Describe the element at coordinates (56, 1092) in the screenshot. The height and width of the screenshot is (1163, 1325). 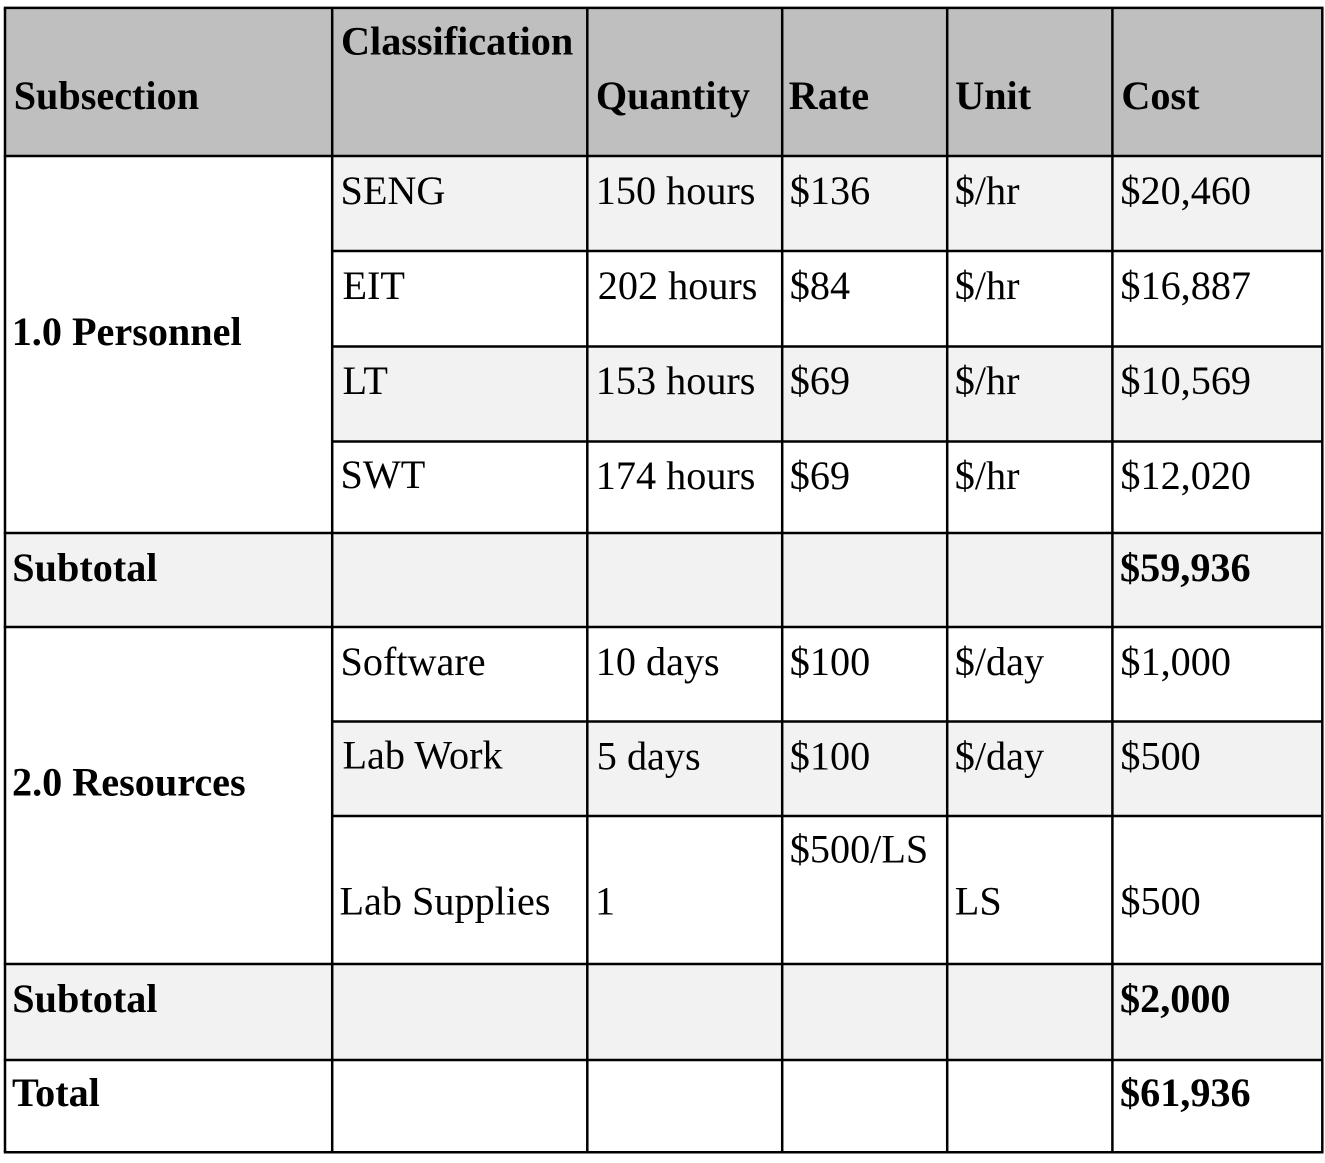
I see `svg-text: Total` at that location.